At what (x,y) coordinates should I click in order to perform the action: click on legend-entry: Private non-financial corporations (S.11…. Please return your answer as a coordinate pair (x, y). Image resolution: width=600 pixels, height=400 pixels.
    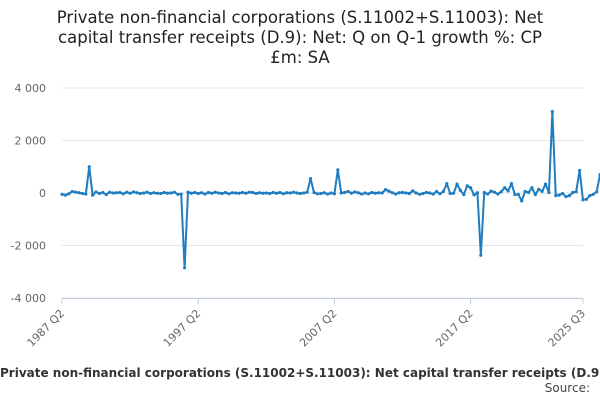
    Looking at the image, I should click on (300, 373).